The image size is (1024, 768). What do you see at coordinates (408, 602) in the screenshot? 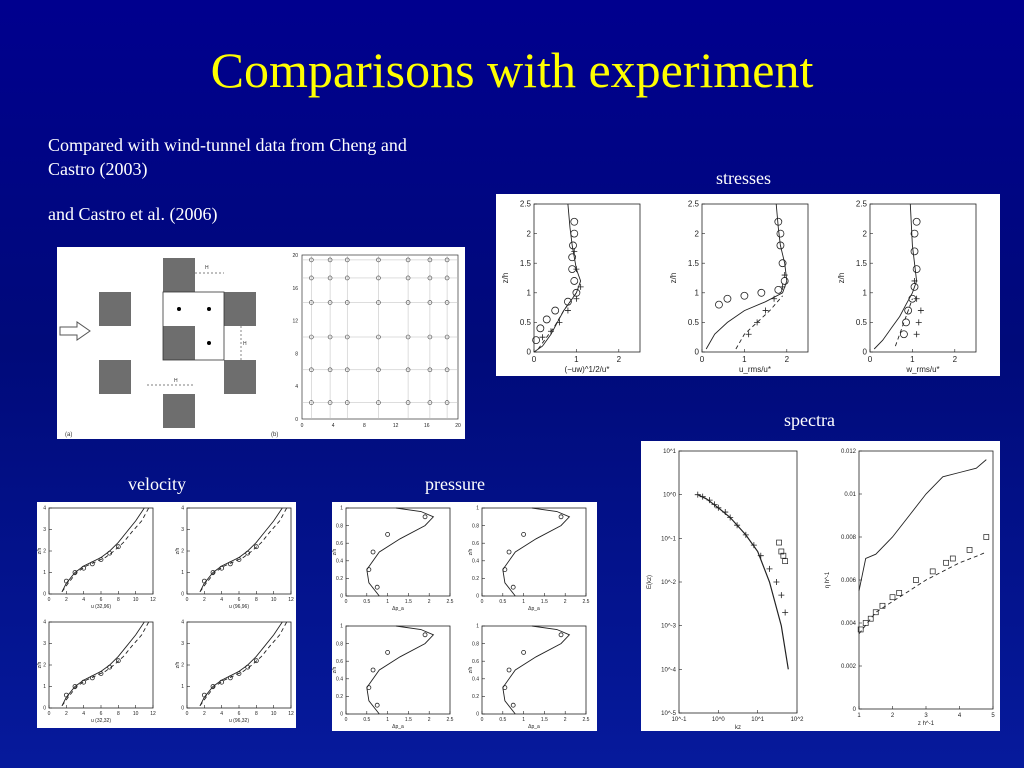
I see `x-tick-label: 1.5` at bounding box center [408, 602].